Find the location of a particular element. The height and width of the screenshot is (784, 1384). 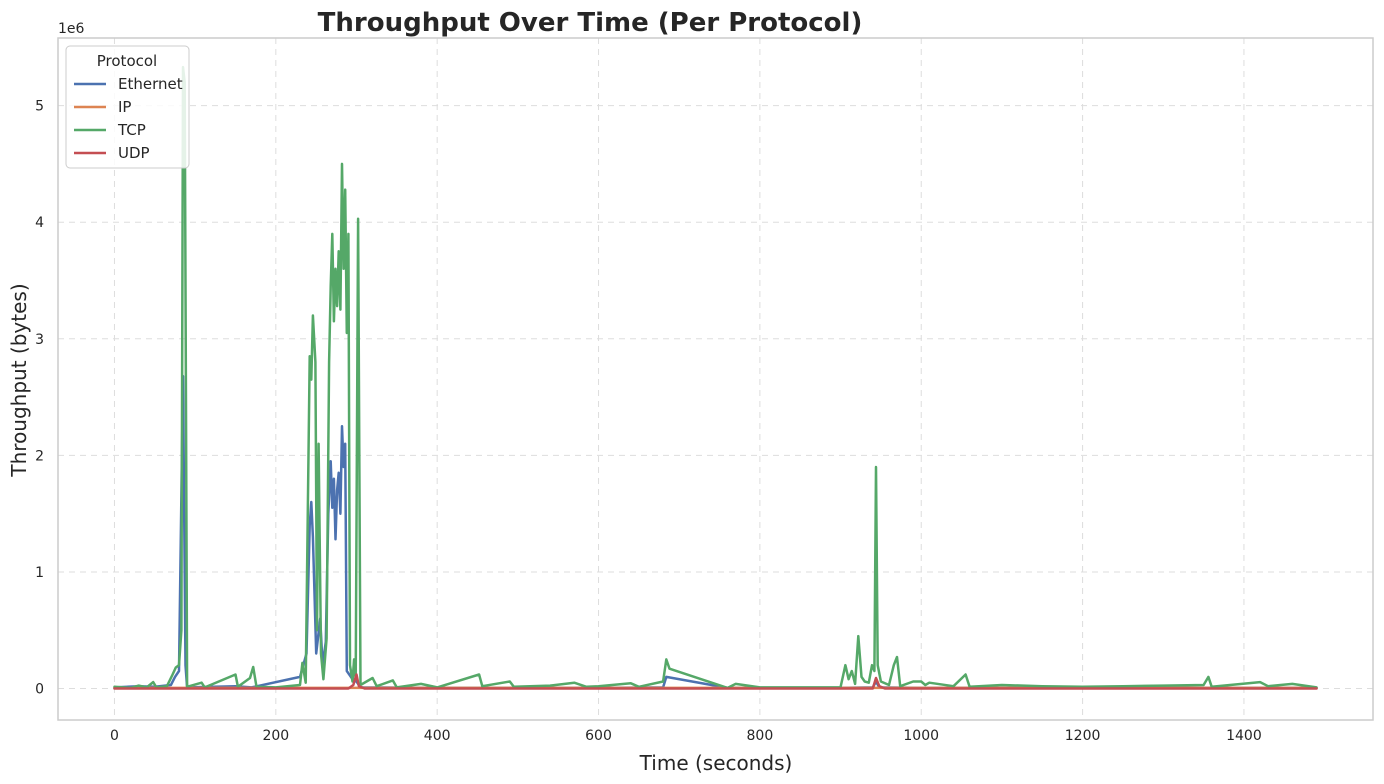

x-axis-label: Time (seconds) is located at coordinates (716, 763).